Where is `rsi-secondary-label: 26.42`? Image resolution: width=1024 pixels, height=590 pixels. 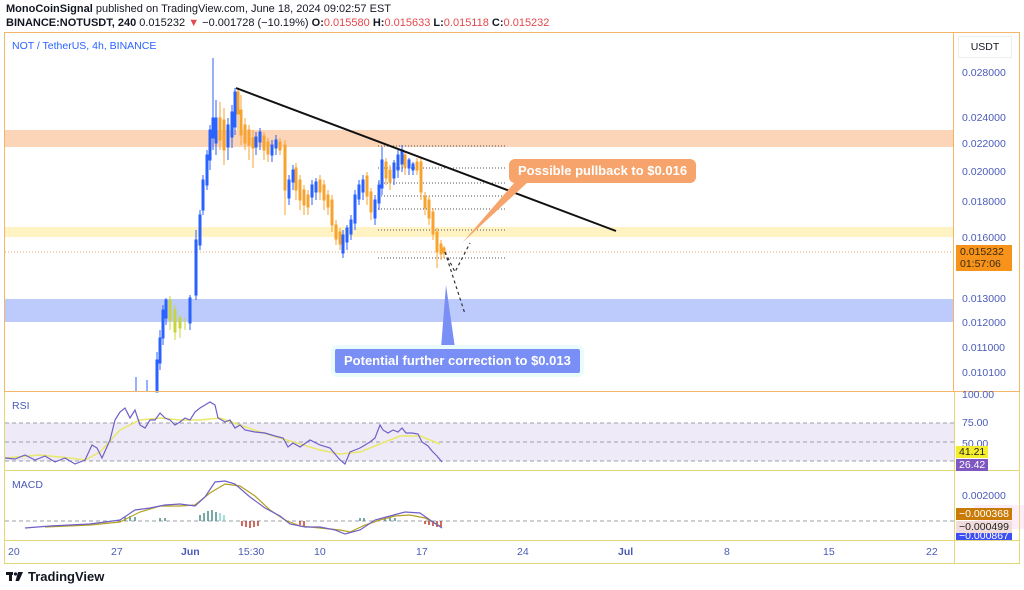 rsi-secondary-label: 26.42 is located at coordinates (972, 465).